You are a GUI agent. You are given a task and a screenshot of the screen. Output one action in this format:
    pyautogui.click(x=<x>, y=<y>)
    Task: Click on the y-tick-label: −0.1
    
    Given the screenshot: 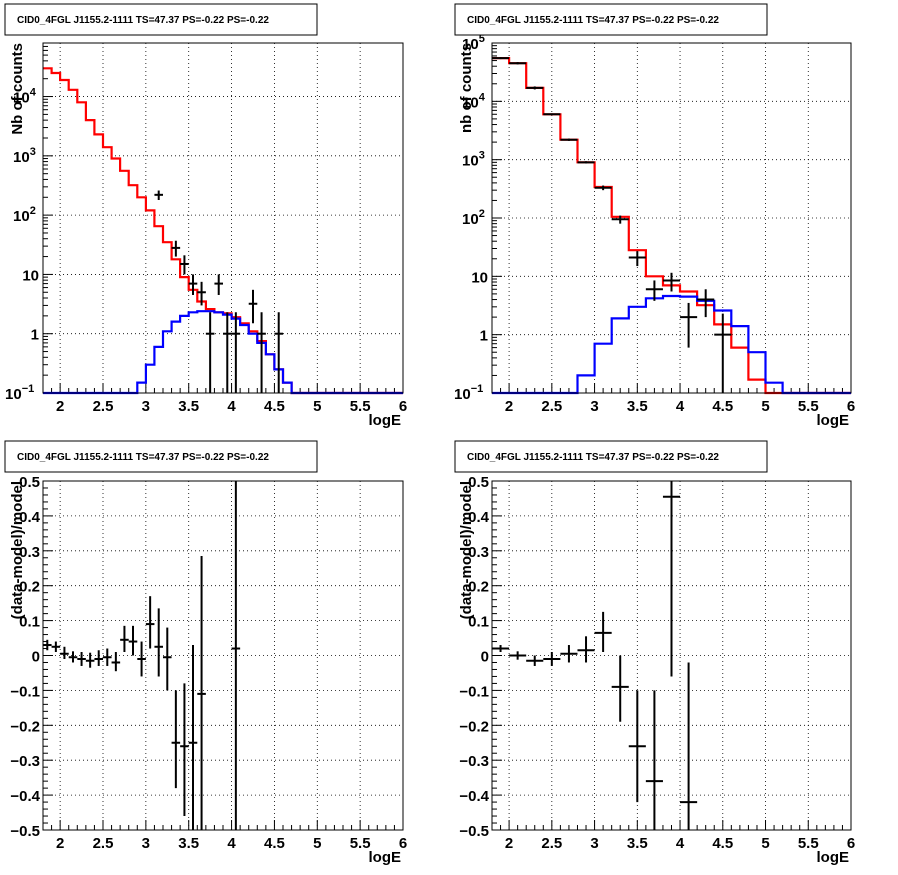 What is the action you would take?
    pyautogui.click(x=474, y=691)
    